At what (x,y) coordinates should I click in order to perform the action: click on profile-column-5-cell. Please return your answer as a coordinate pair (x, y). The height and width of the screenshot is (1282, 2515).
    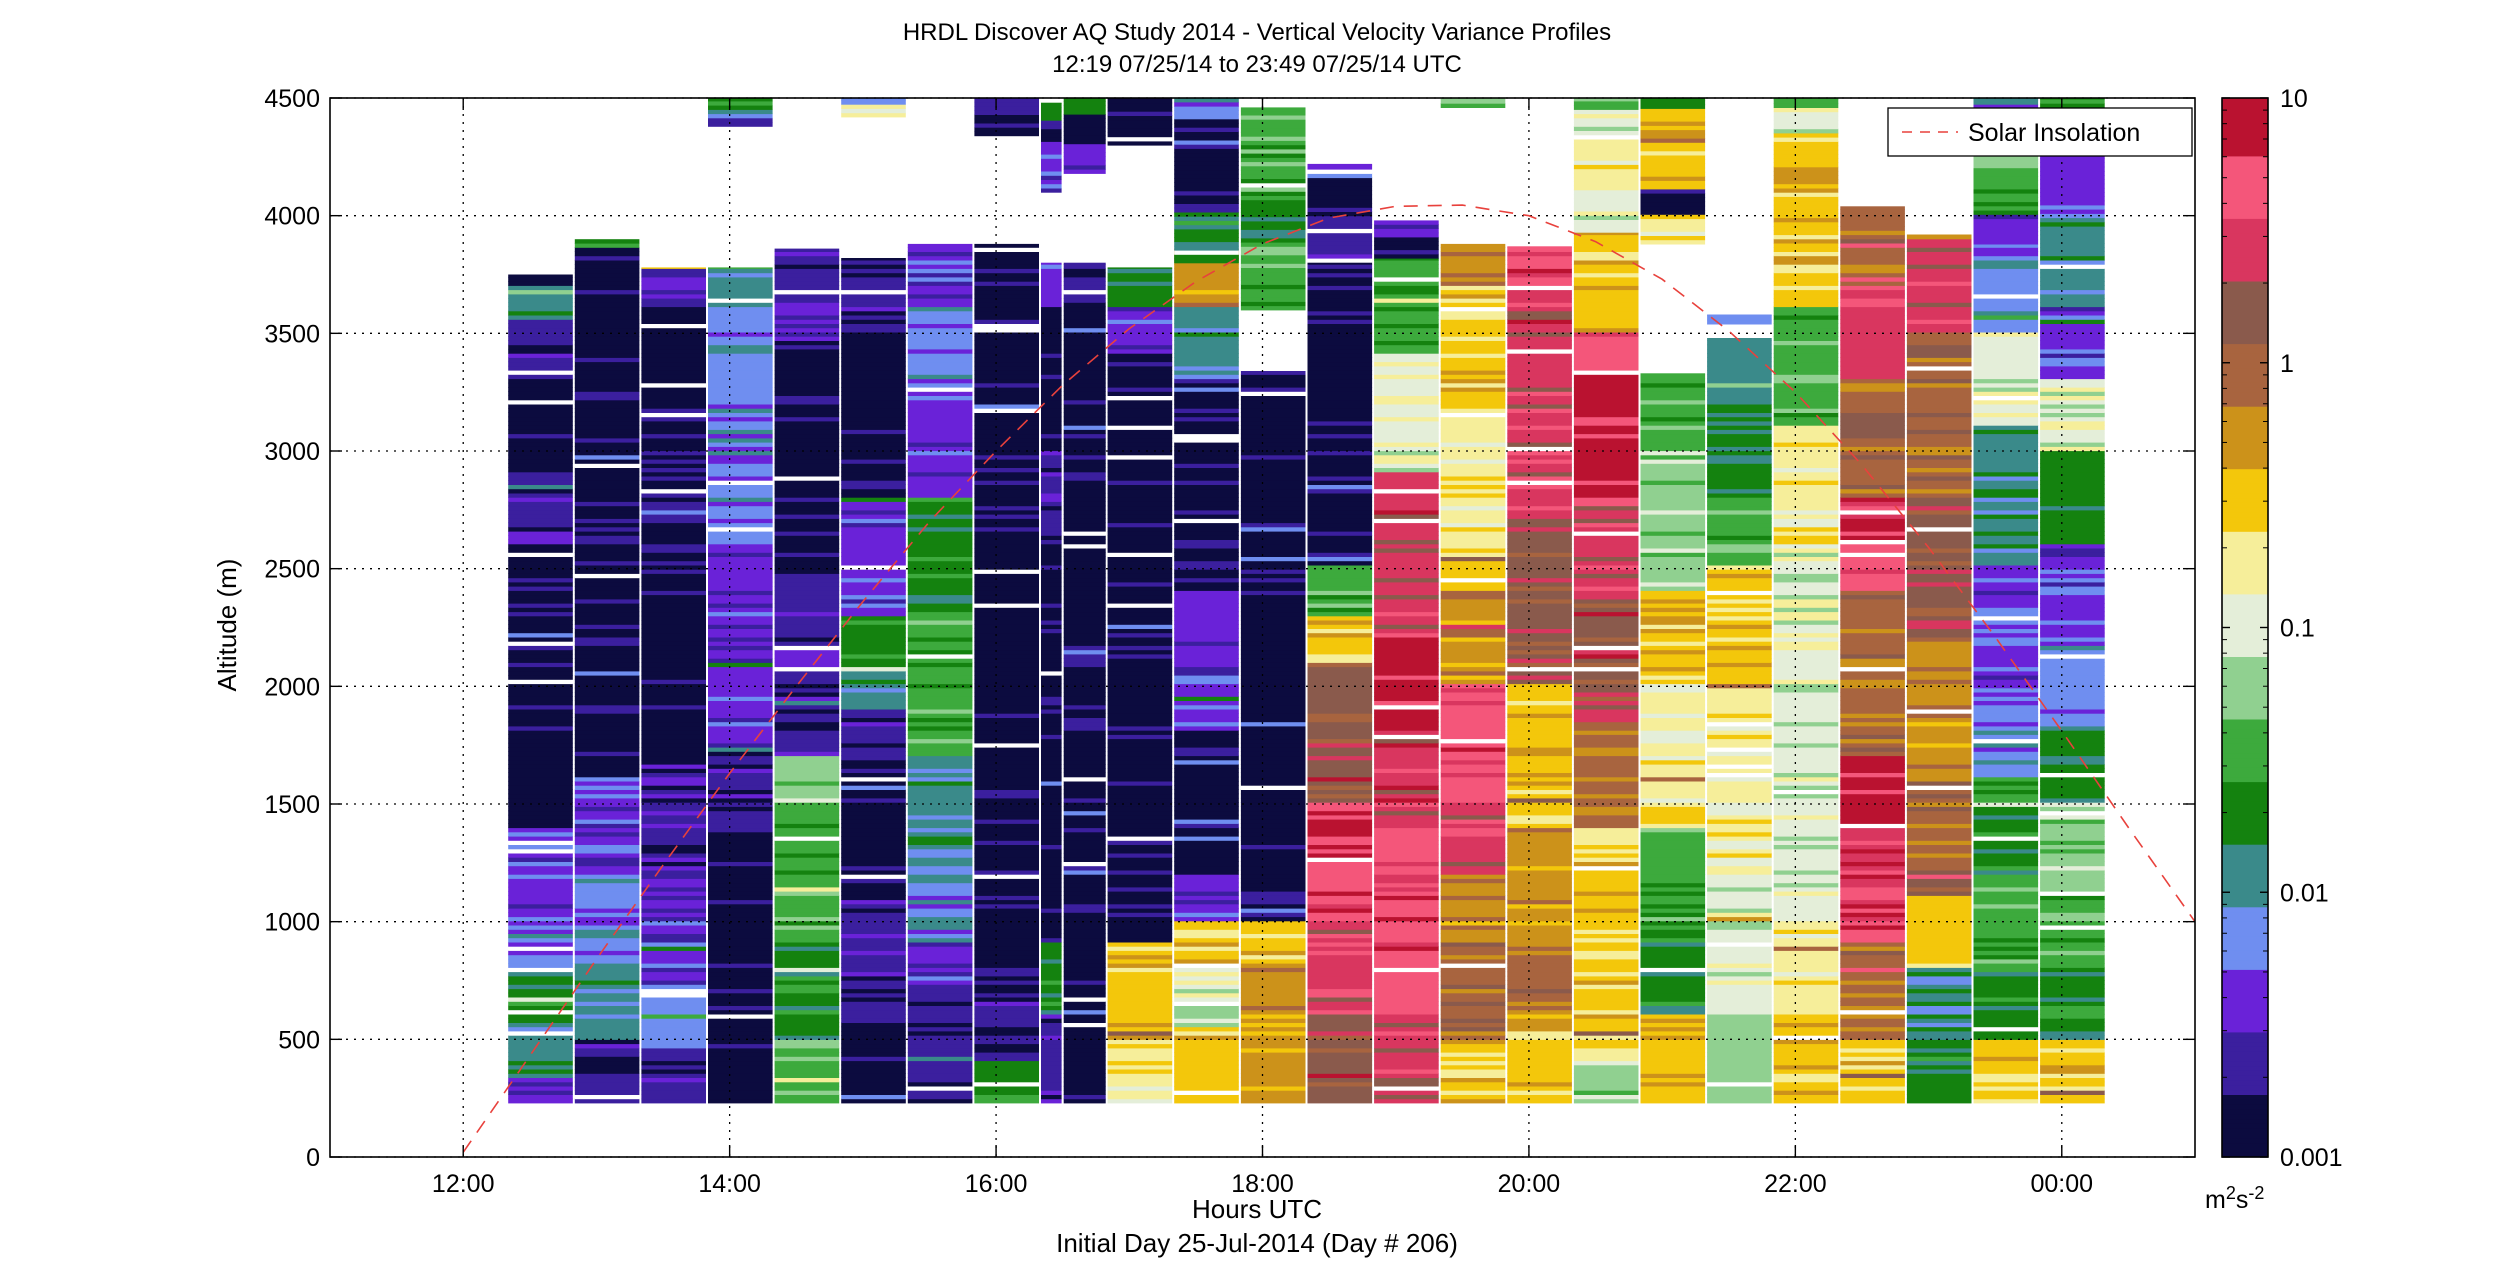
    Looking at the image, I should click on (873, 982).